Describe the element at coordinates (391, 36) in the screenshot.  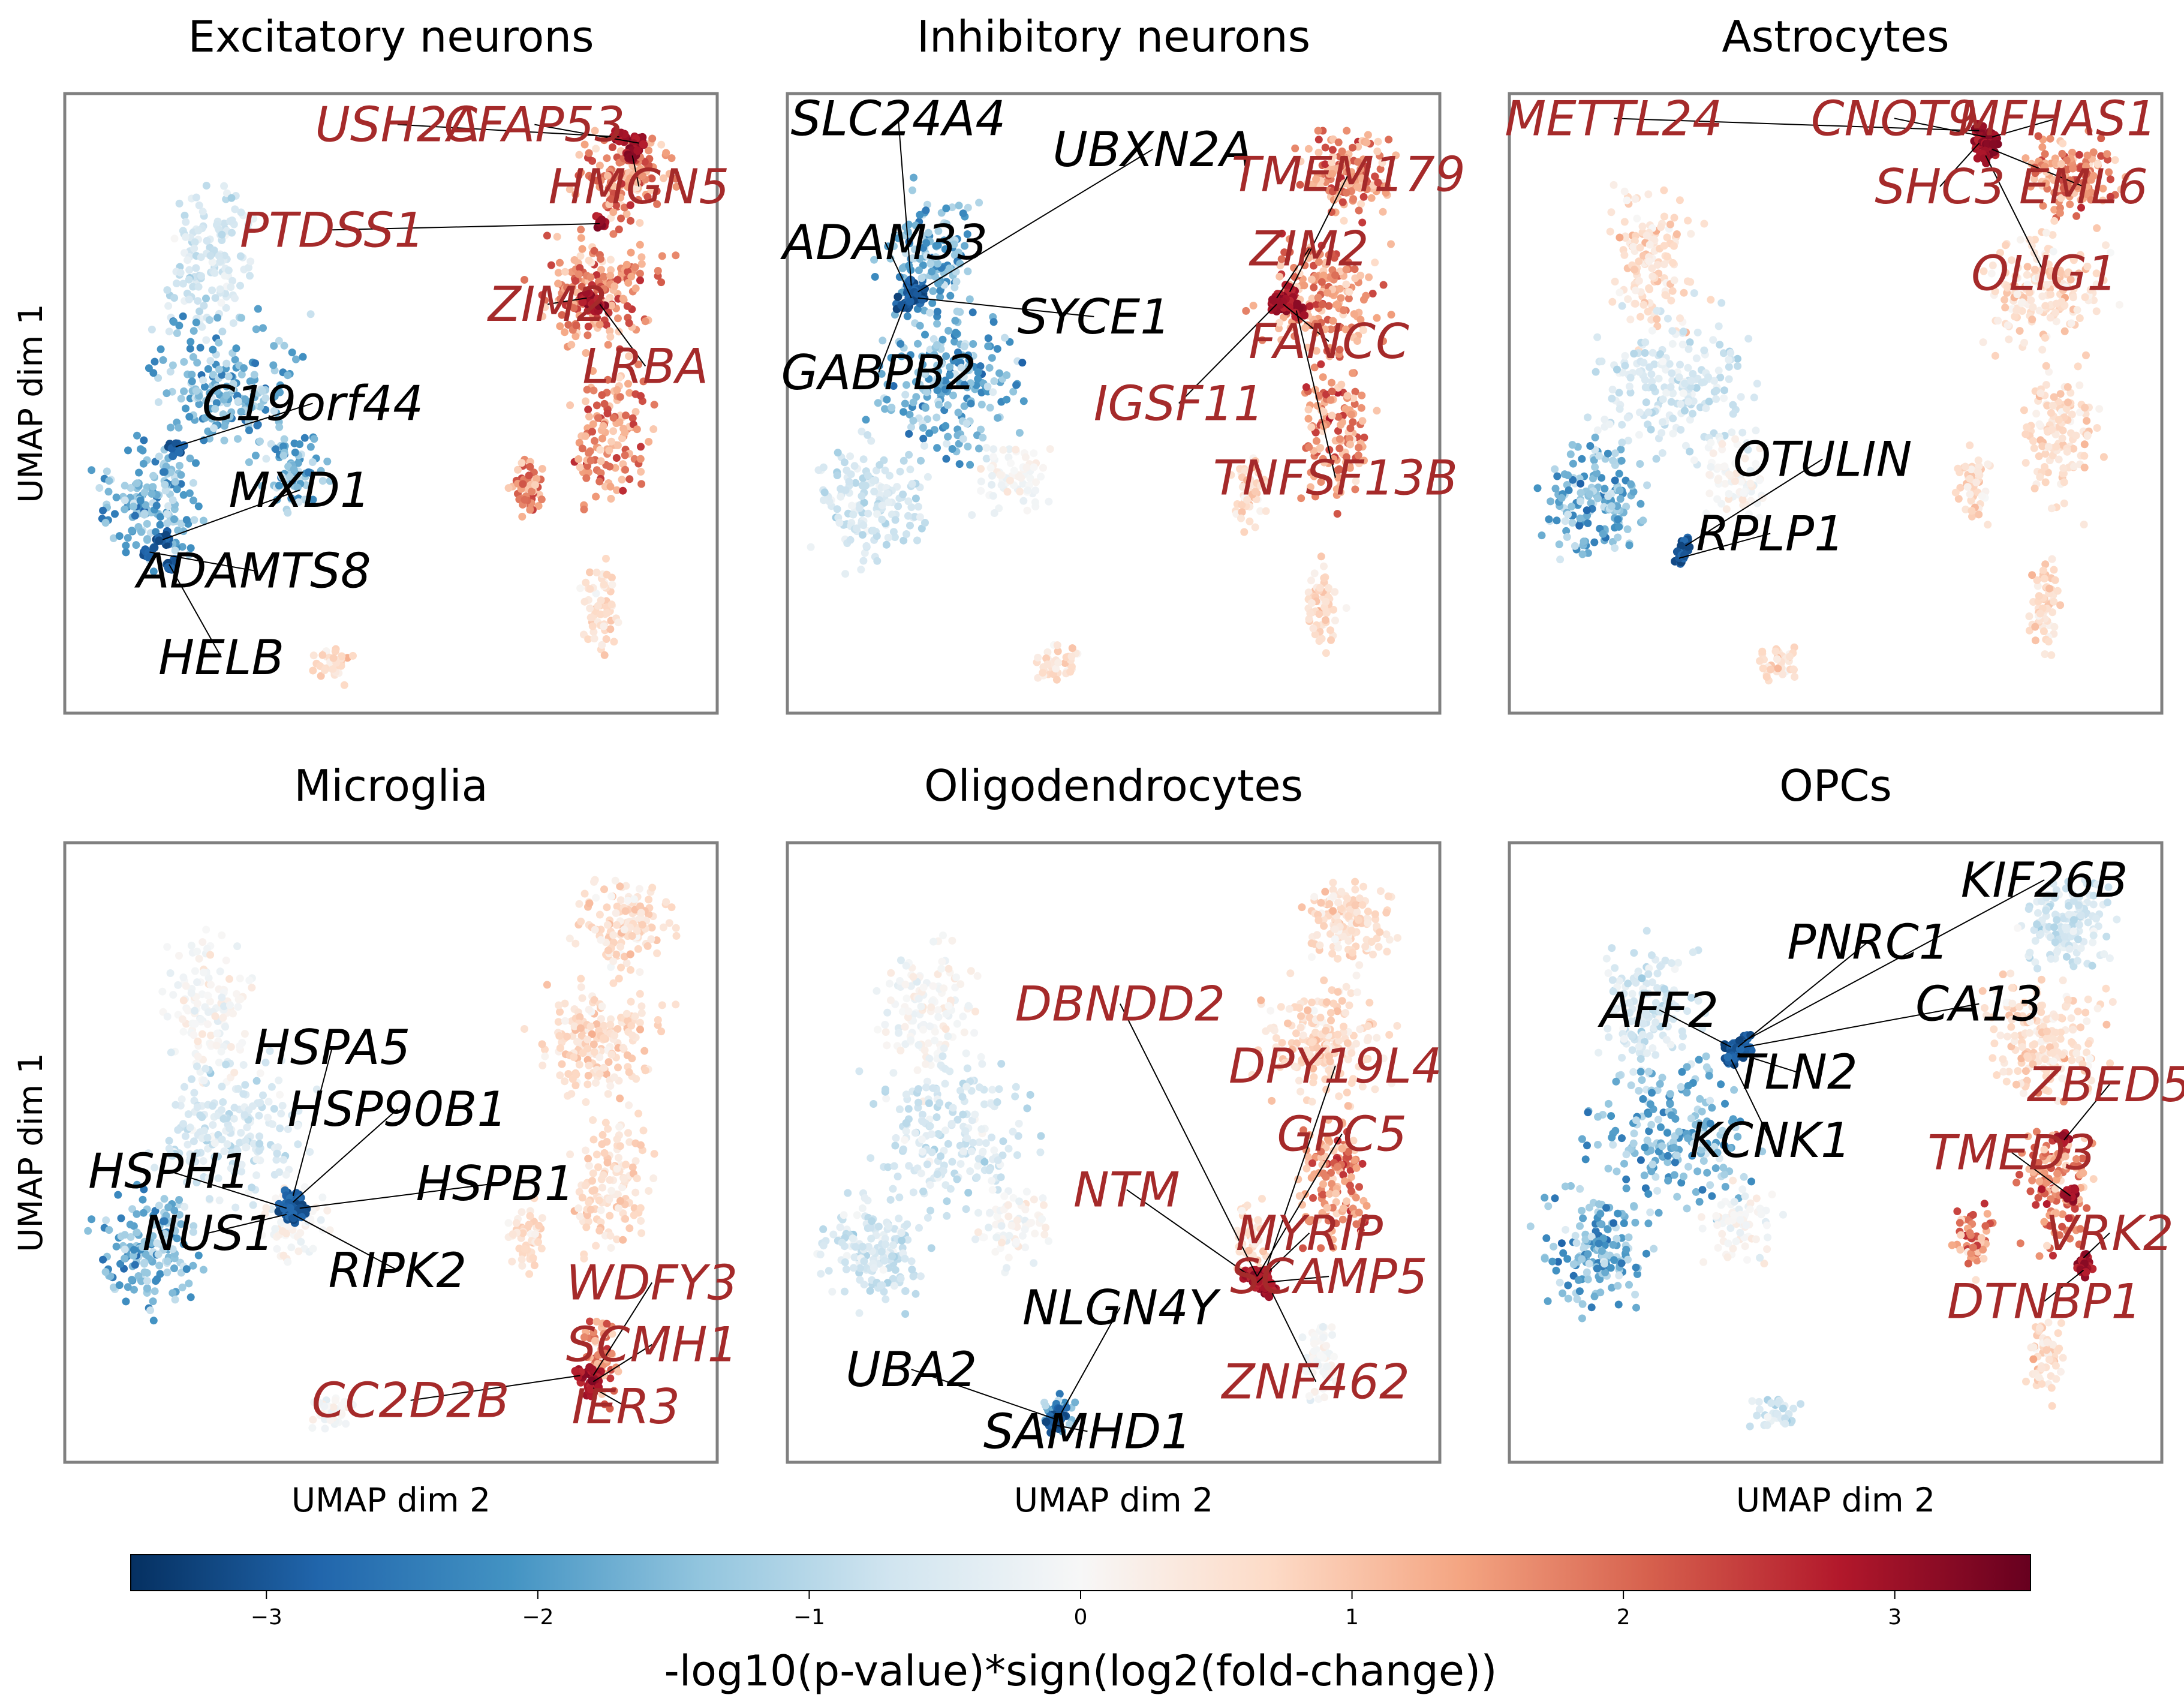
I see `panel-title: Excitatory neurons` at that location.